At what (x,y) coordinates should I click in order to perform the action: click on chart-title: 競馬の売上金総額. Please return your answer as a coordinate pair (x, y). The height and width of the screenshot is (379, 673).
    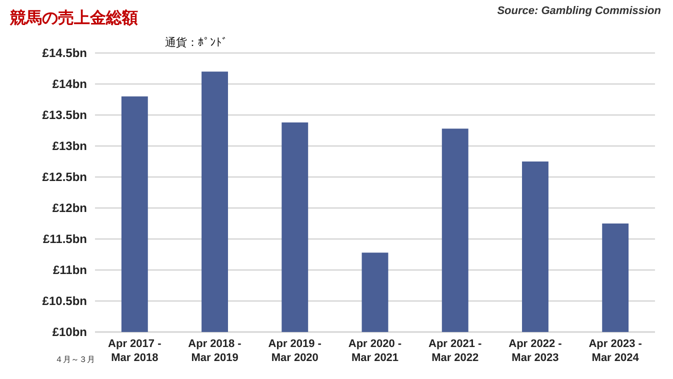
    Looking at the image, I should click on (73, 18).